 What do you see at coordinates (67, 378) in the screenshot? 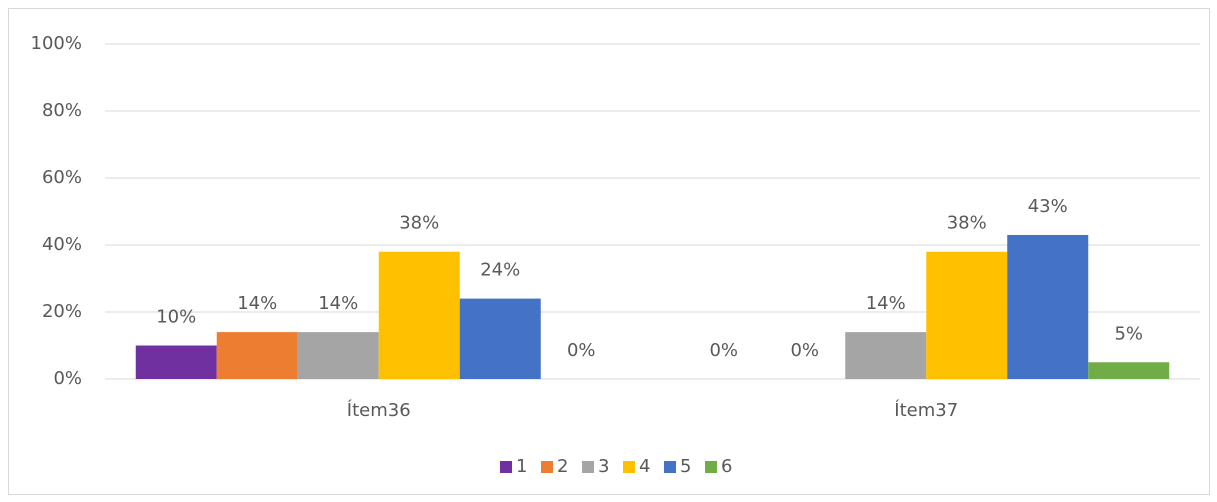
I see `y-tick-label: 0%` at bounding box center [67, 378].